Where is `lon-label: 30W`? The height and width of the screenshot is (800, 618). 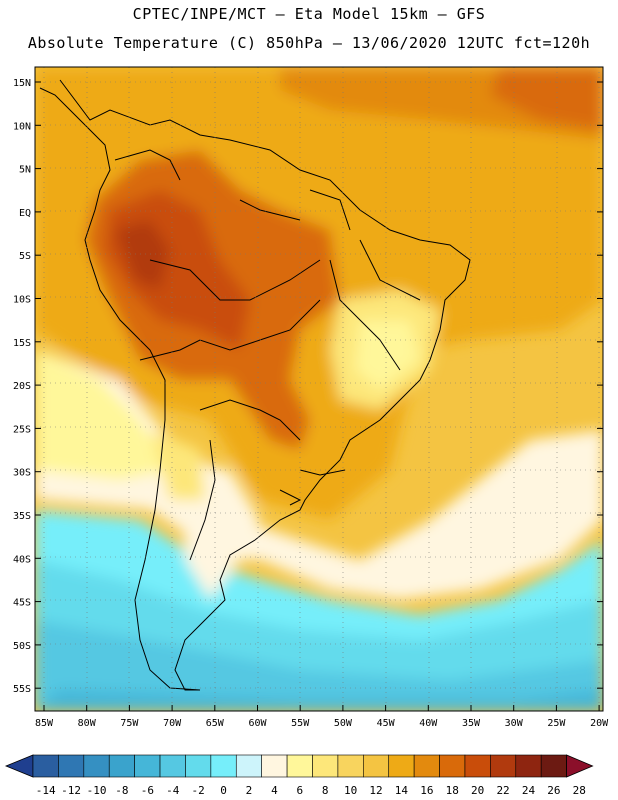
lon-label: 30W is located at coordinates (514, 723).